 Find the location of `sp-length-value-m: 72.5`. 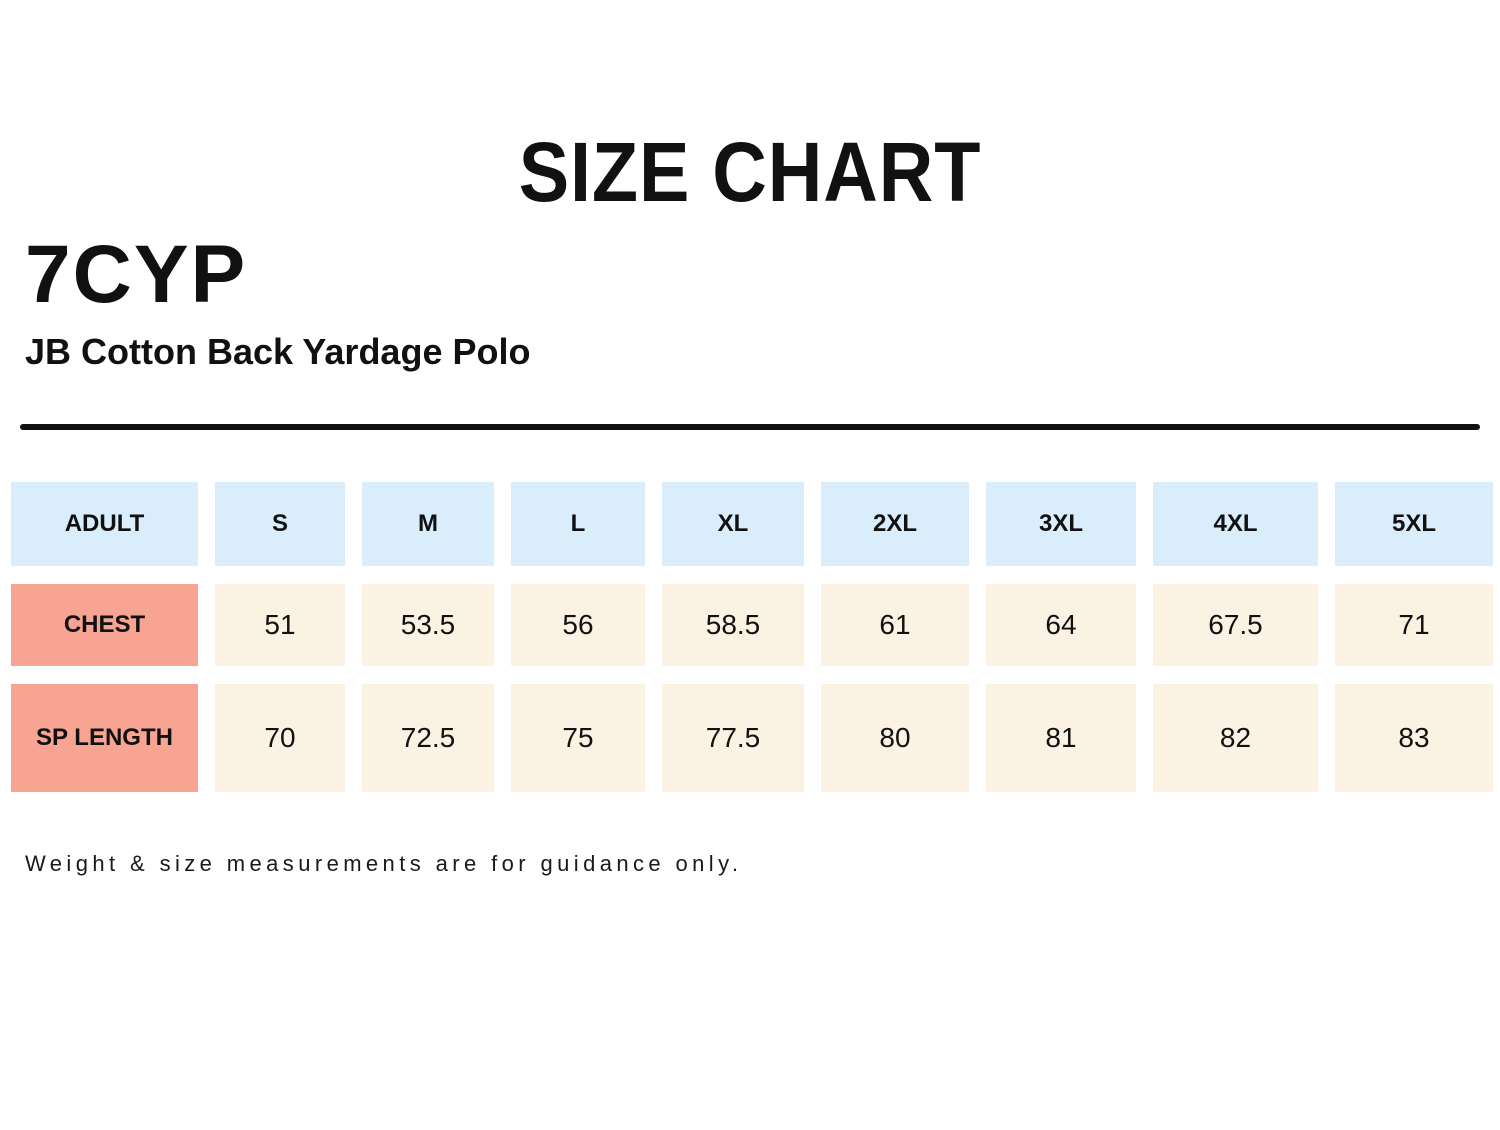

sp-length-value-m: 72.5 is located at coordinates (428, 738).